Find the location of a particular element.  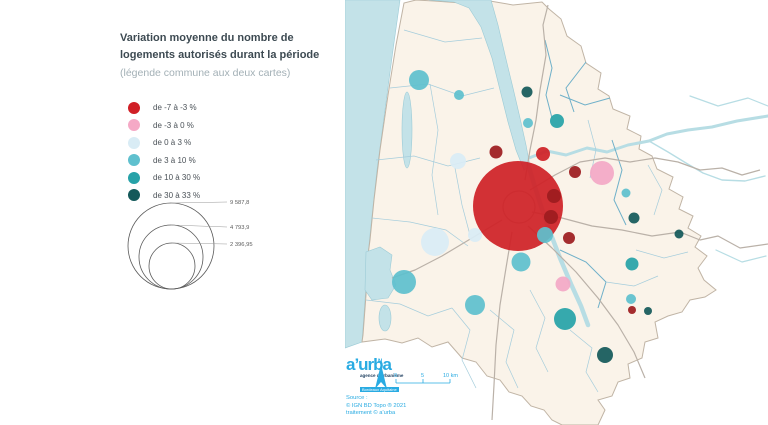

ciron-river is located at coordinates (741, 256).